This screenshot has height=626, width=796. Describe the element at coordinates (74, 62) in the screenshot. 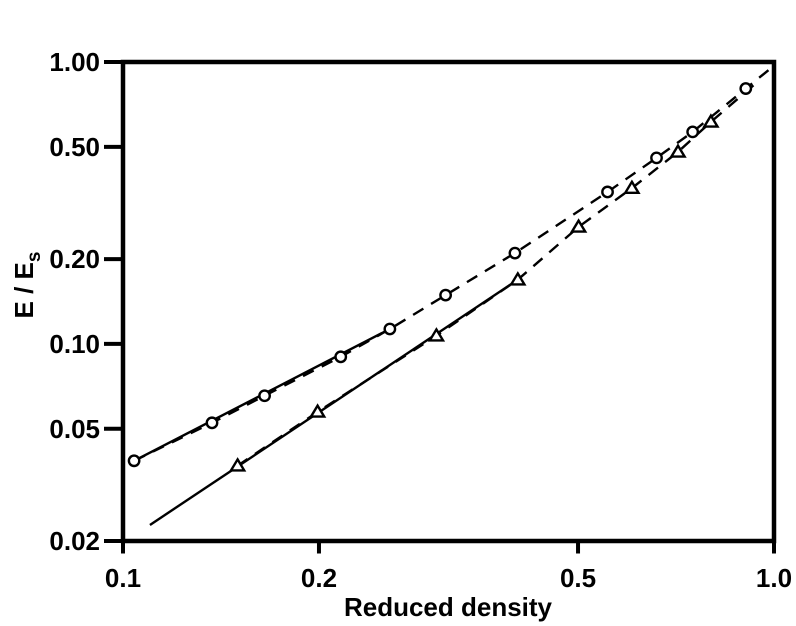

I see `y-tick-label: 1.00` at that location.